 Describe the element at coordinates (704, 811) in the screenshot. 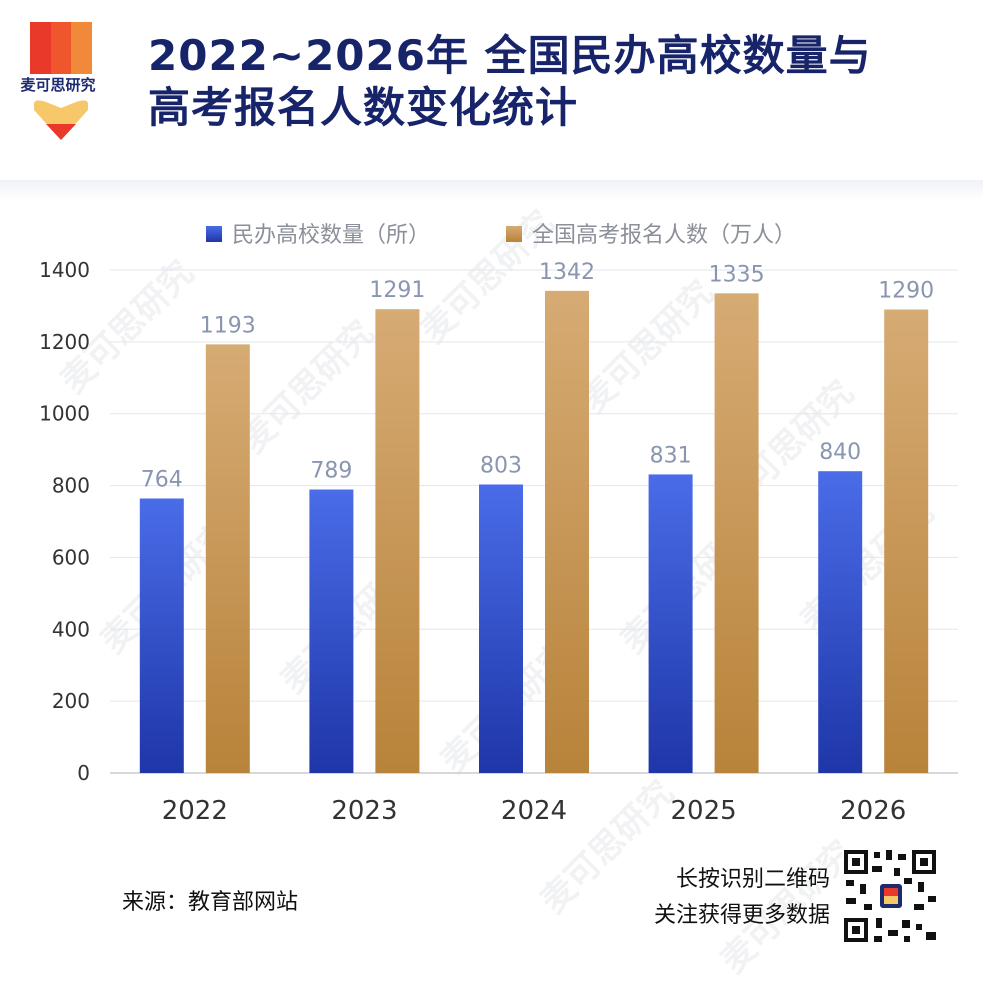

I see `x-tick-label: 2025` at that location.